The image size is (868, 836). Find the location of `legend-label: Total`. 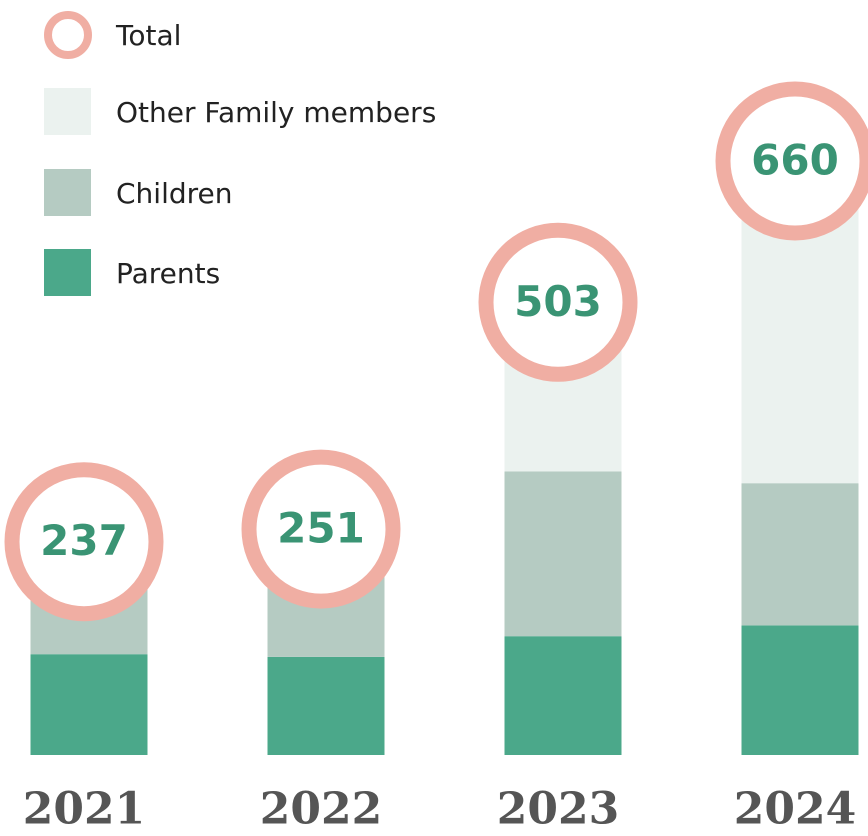

legend-label: Total is located at coordinates (148, 35).